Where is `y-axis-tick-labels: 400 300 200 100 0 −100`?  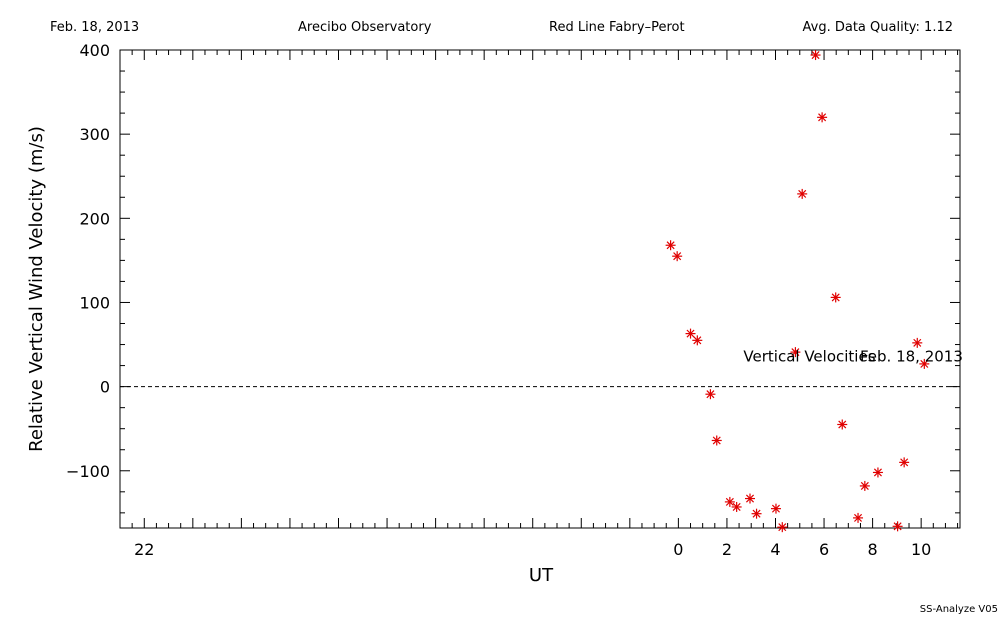 y-axis-tick-labels: 400 300 200 100 0 −100 is located at coordinates (88, 261).